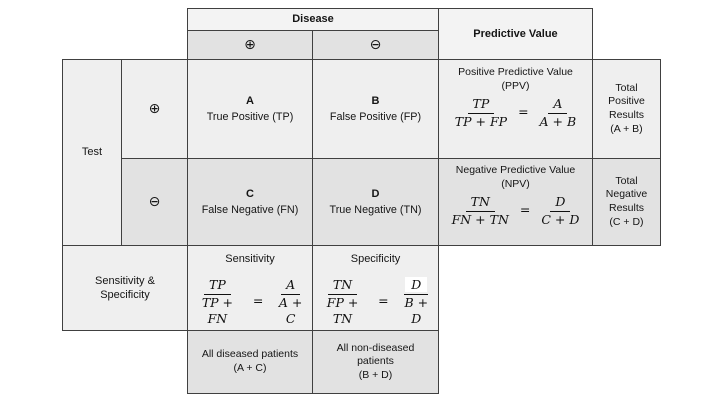  I want to click on fraction-denominator: FP + TN, so click(342, 310).